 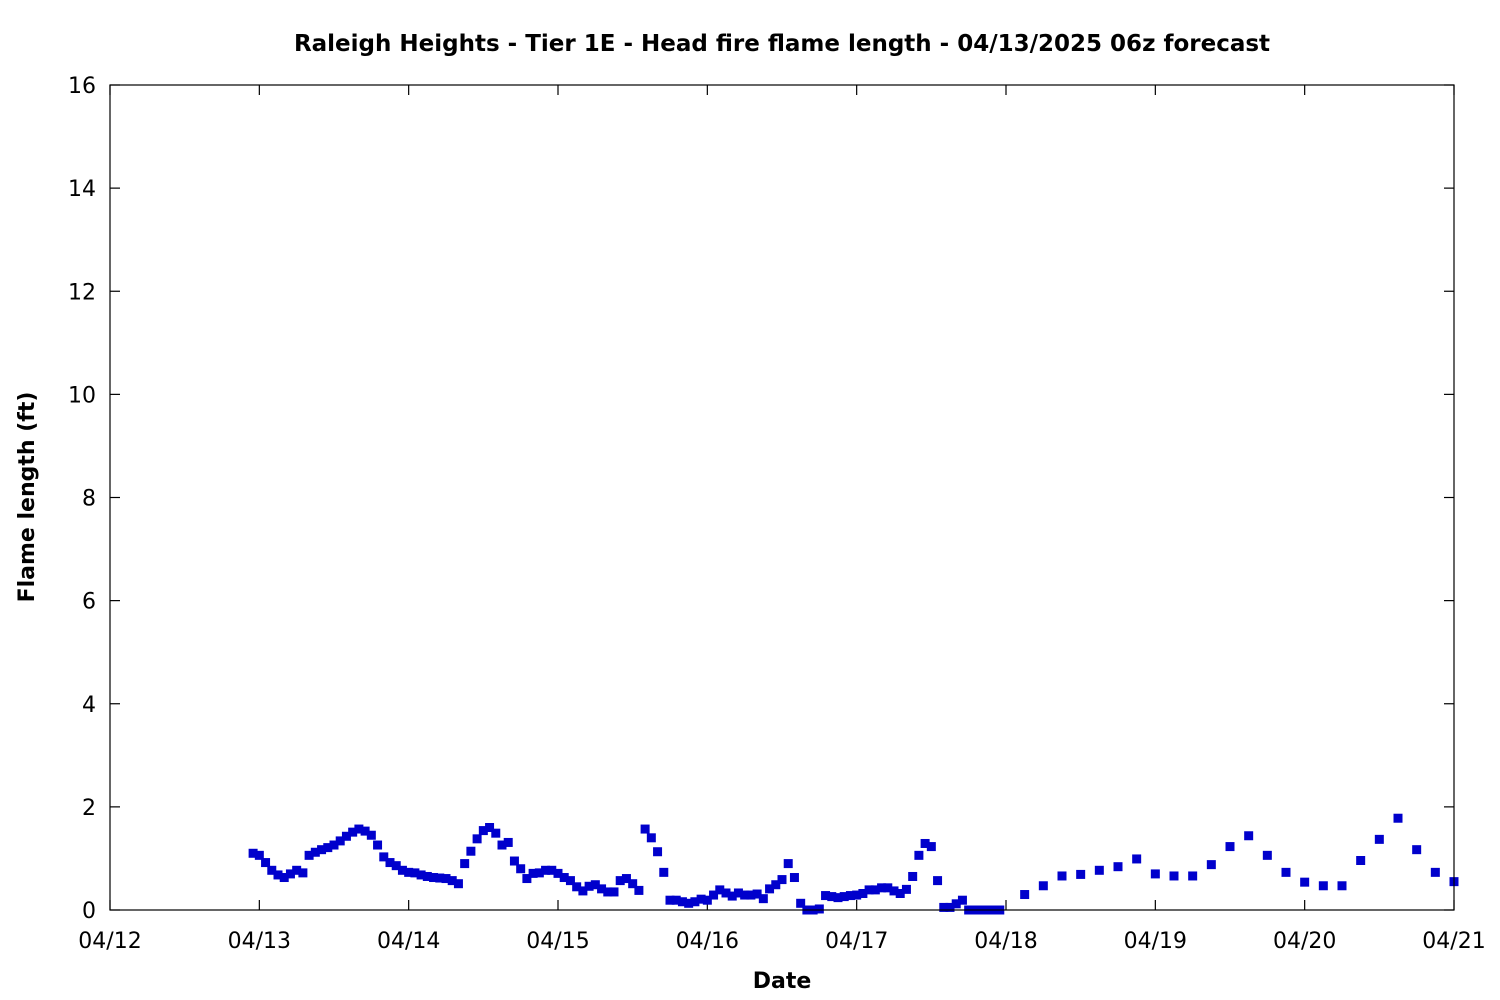 What do you see at coordinates (1304, 941) in the screenshot?
I see `x-tick-label: 04/20` at bounding box center [1304, 941].